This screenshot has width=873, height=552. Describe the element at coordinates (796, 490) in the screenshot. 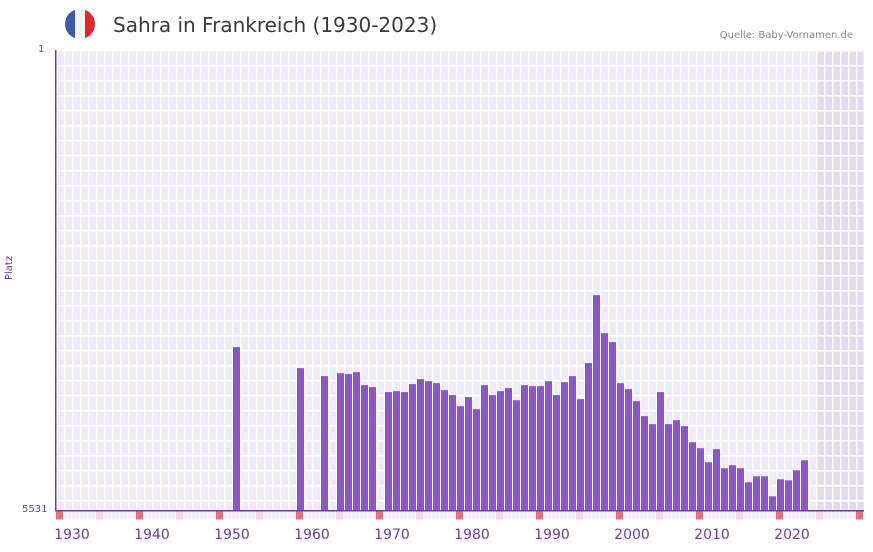

I see `bar-2020` at that location.